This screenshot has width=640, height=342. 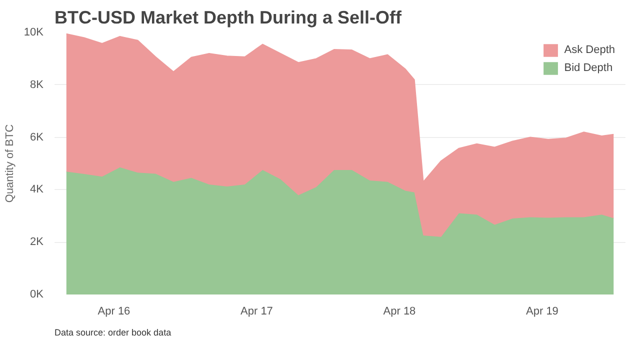 What do you see at coordinates (399, 312) in the screenshot?
I see `x-tick-label: Apr 18` at bounding box center [399, 312].